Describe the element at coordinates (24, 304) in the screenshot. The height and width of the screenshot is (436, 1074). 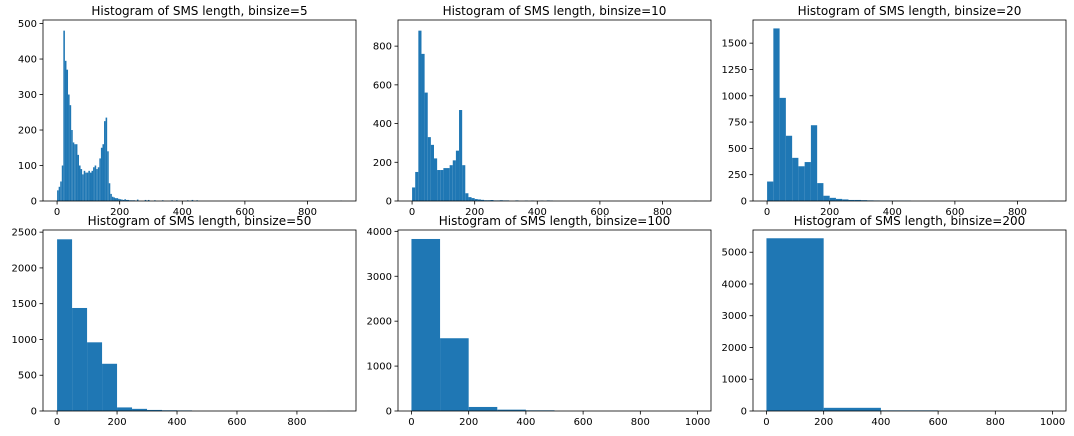
I see `y-tick-label: 1500` at that location.